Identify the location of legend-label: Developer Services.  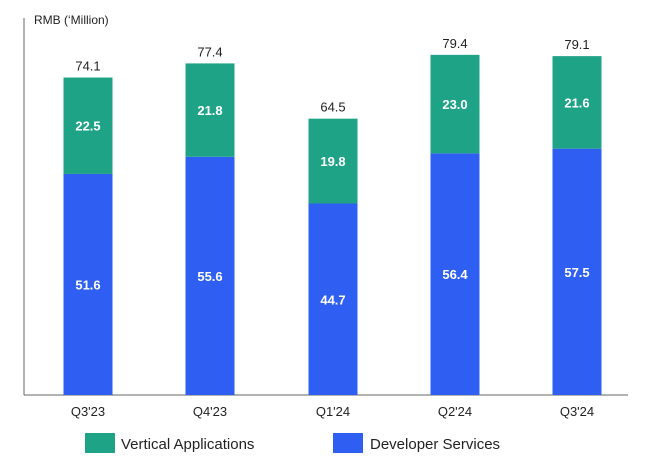
(435, 444).